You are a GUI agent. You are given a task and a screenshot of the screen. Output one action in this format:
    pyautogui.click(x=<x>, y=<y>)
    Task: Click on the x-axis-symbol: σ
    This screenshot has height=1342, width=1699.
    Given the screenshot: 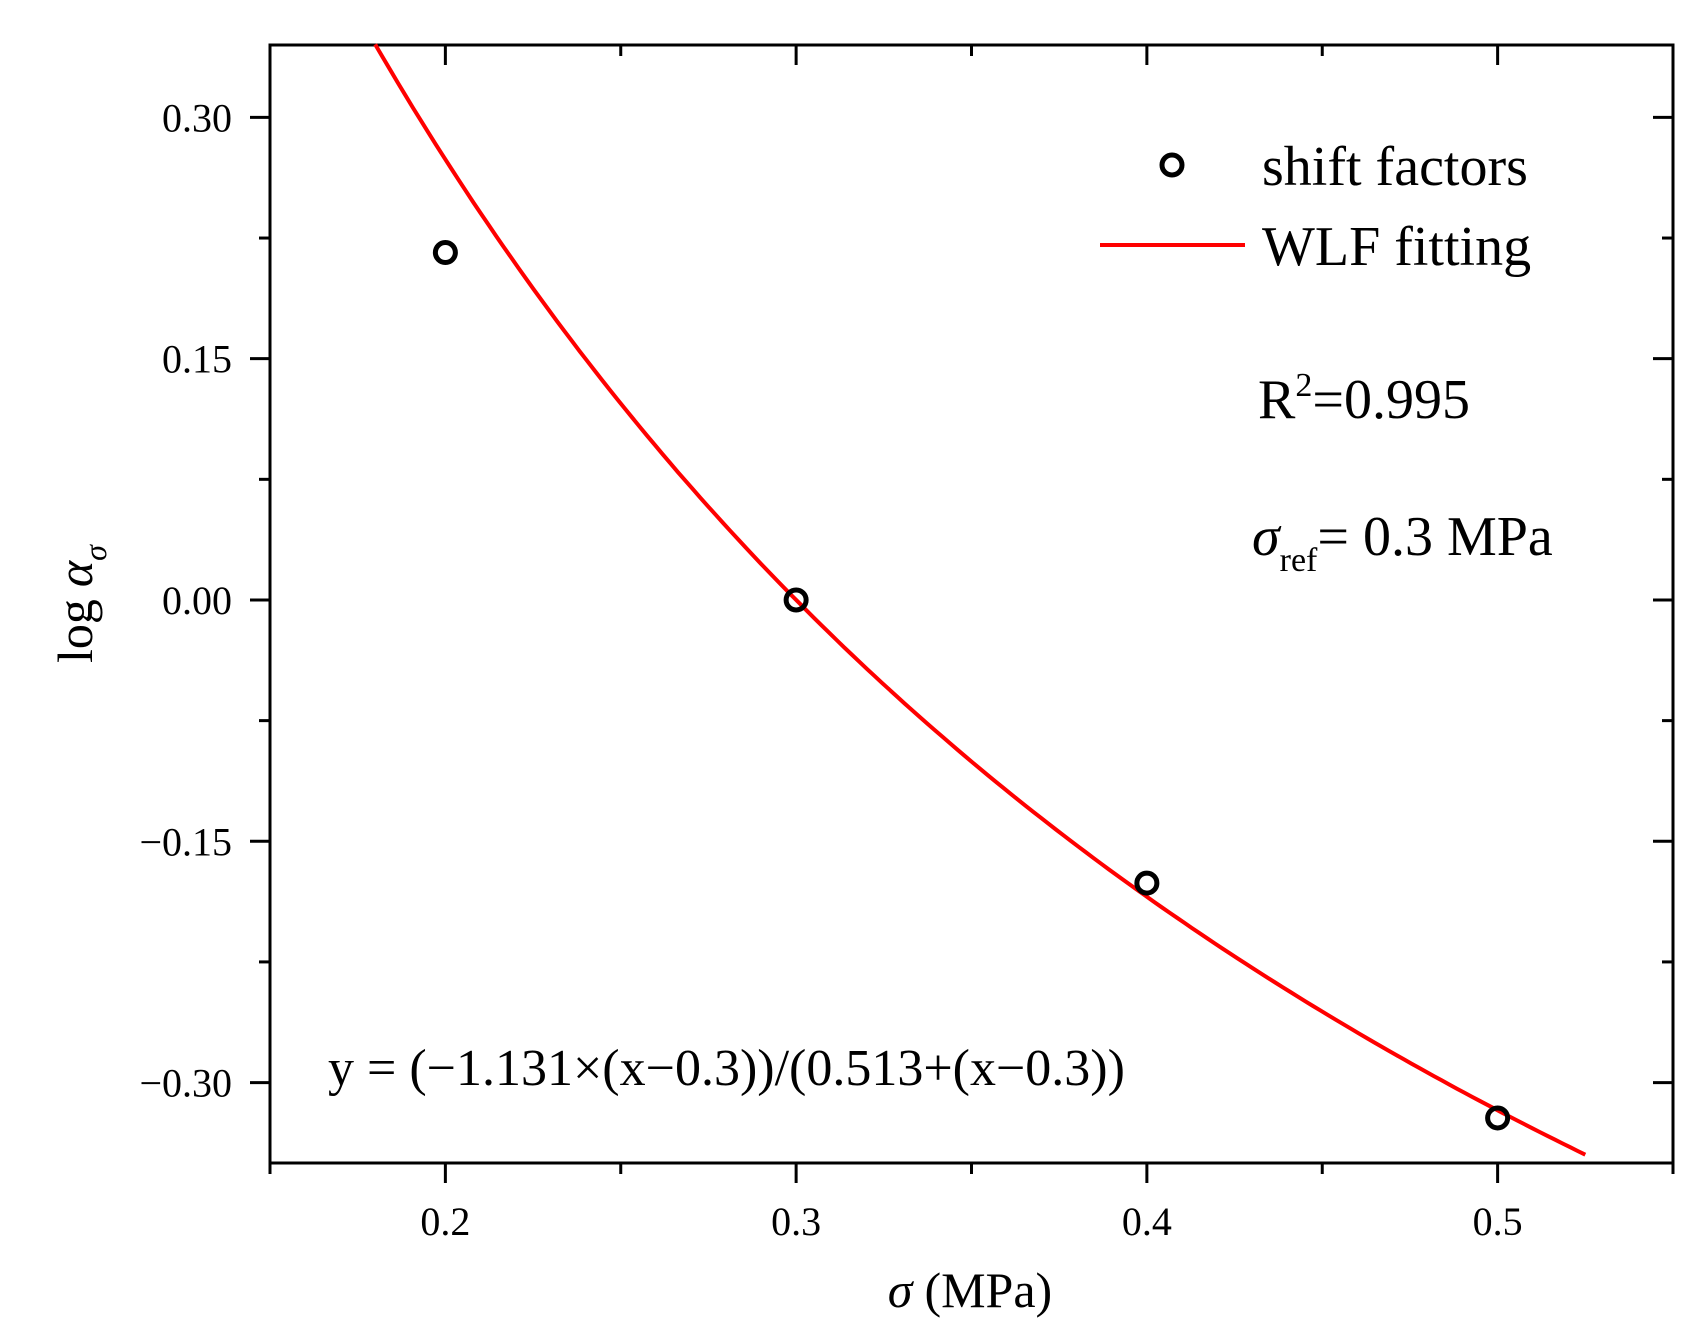 What is the action you would take?
    pyautogui.click(x=901, y=1290)
    